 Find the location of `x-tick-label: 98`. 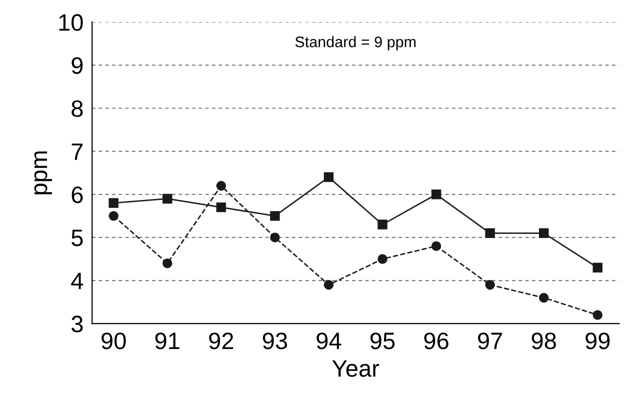

x-tick-label: 98 is located at coordinates (544, 341).